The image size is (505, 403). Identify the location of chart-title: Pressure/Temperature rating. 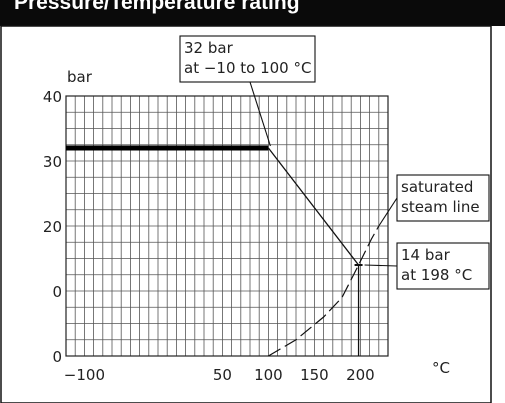
(157, 7).